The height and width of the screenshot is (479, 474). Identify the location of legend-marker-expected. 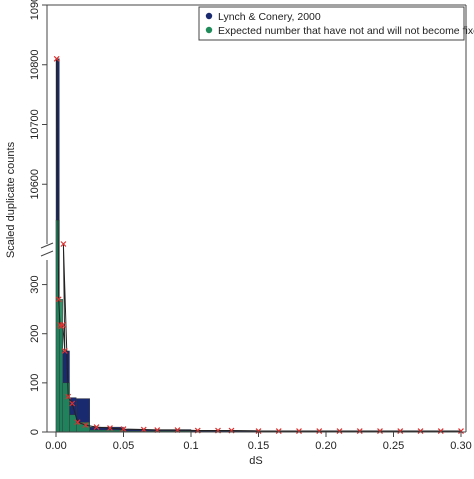
(209, 30).